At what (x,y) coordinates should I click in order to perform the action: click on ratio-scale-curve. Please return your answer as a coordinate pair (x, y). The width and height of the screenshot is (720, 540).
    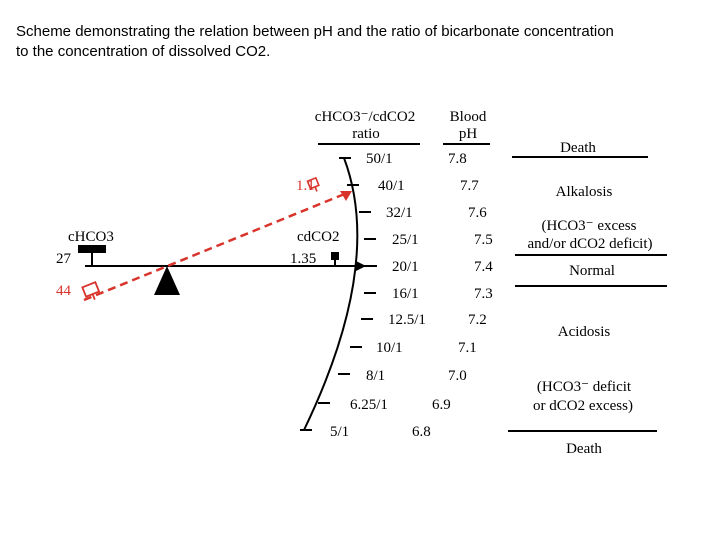
    Looking at the image, I should click on (331, 294).